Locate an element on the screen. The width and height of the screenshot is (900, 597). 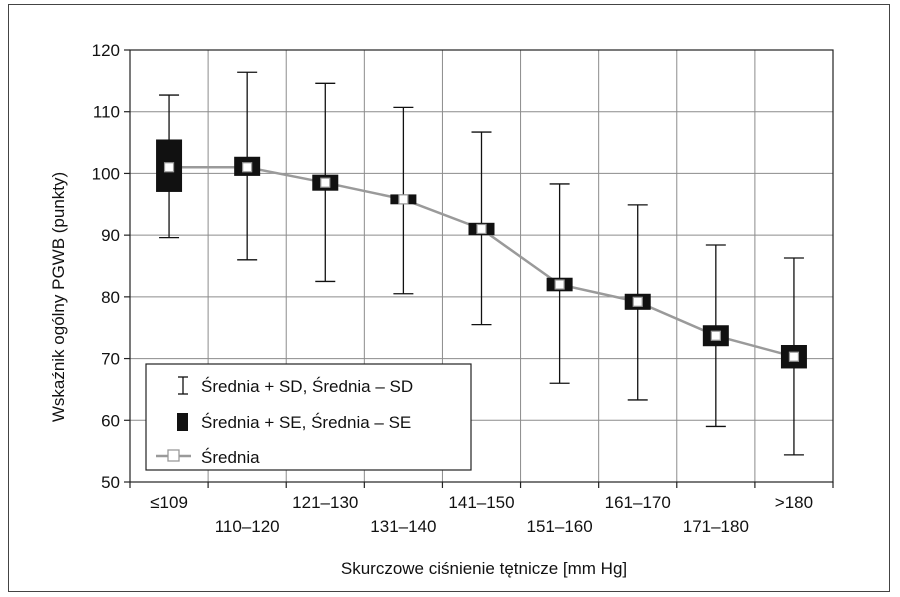
x-tick-label: 141–150 is located at coordinates (481, 502).